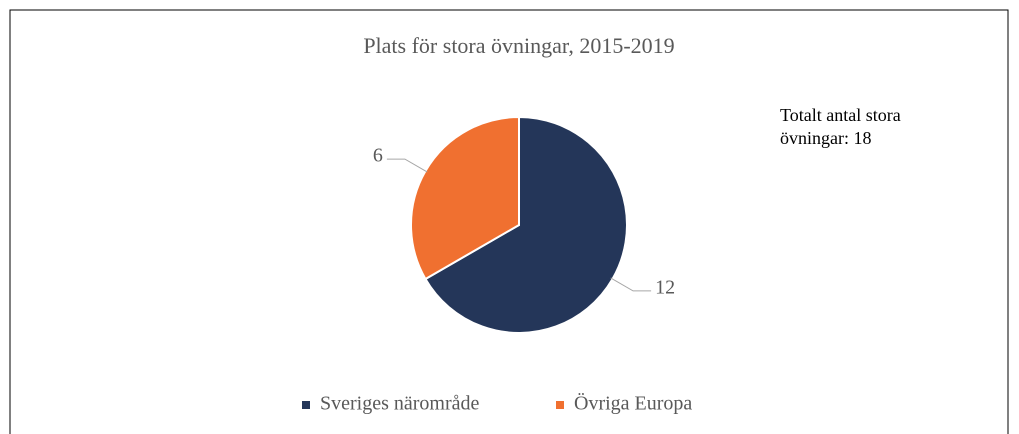 The image size is (1019, 434). What do you see at coordinates (633, 403) in the screenshot?
I see `legend-label: Övriga Europa` at bounding box center [633, 403].